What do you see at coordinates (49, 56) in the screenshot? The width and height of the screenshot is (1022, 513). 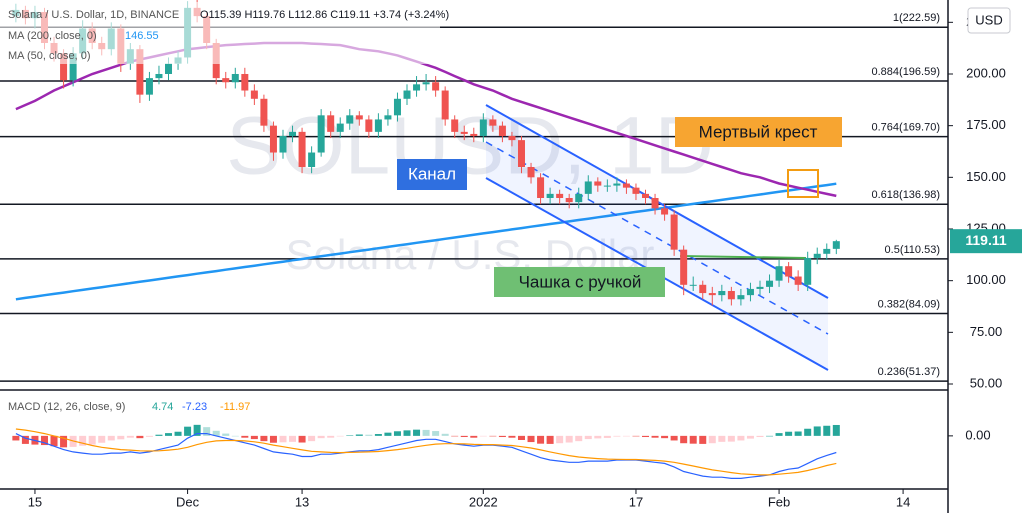 I see `legend-entry: MA (50, close, 0)` at bounding box center [49, 56].